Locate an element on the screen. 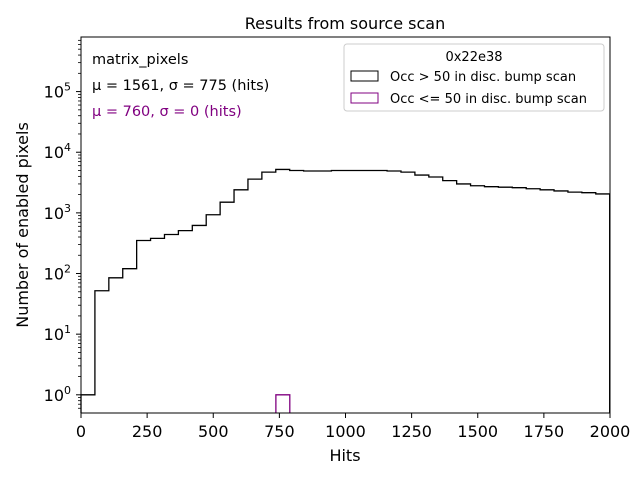 This screenshot has height=480, width=640. y-tick-label: 10⁴ is located at coordinates (57, 151).